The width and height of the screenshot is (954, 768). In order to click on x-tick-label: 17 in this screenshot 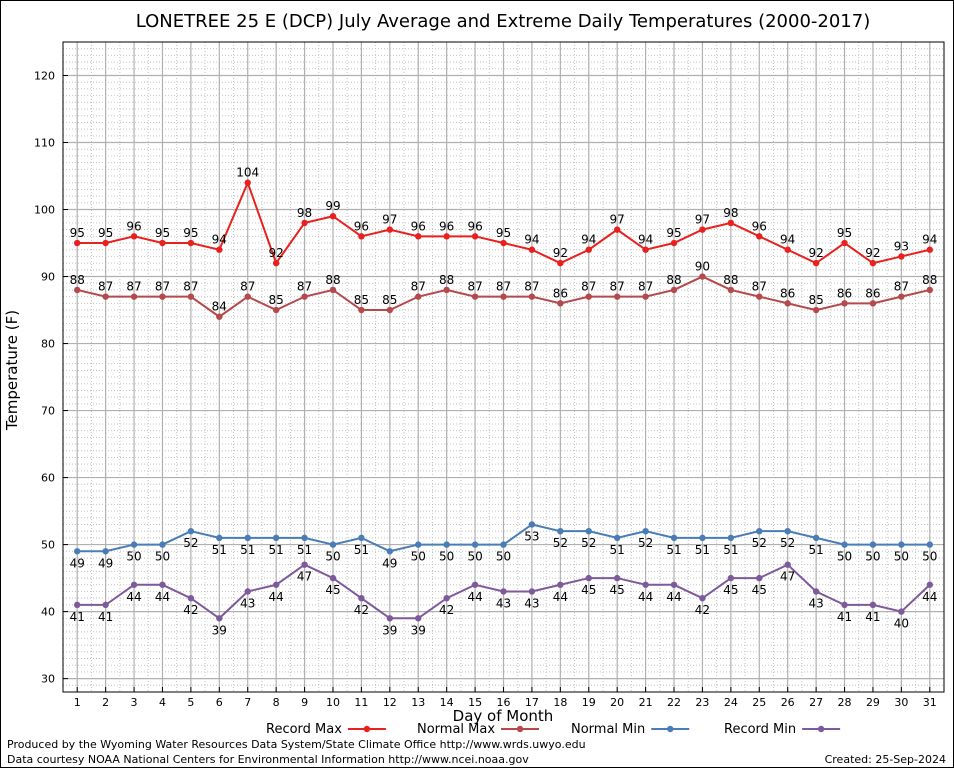, I will do `click(532, 702)`.